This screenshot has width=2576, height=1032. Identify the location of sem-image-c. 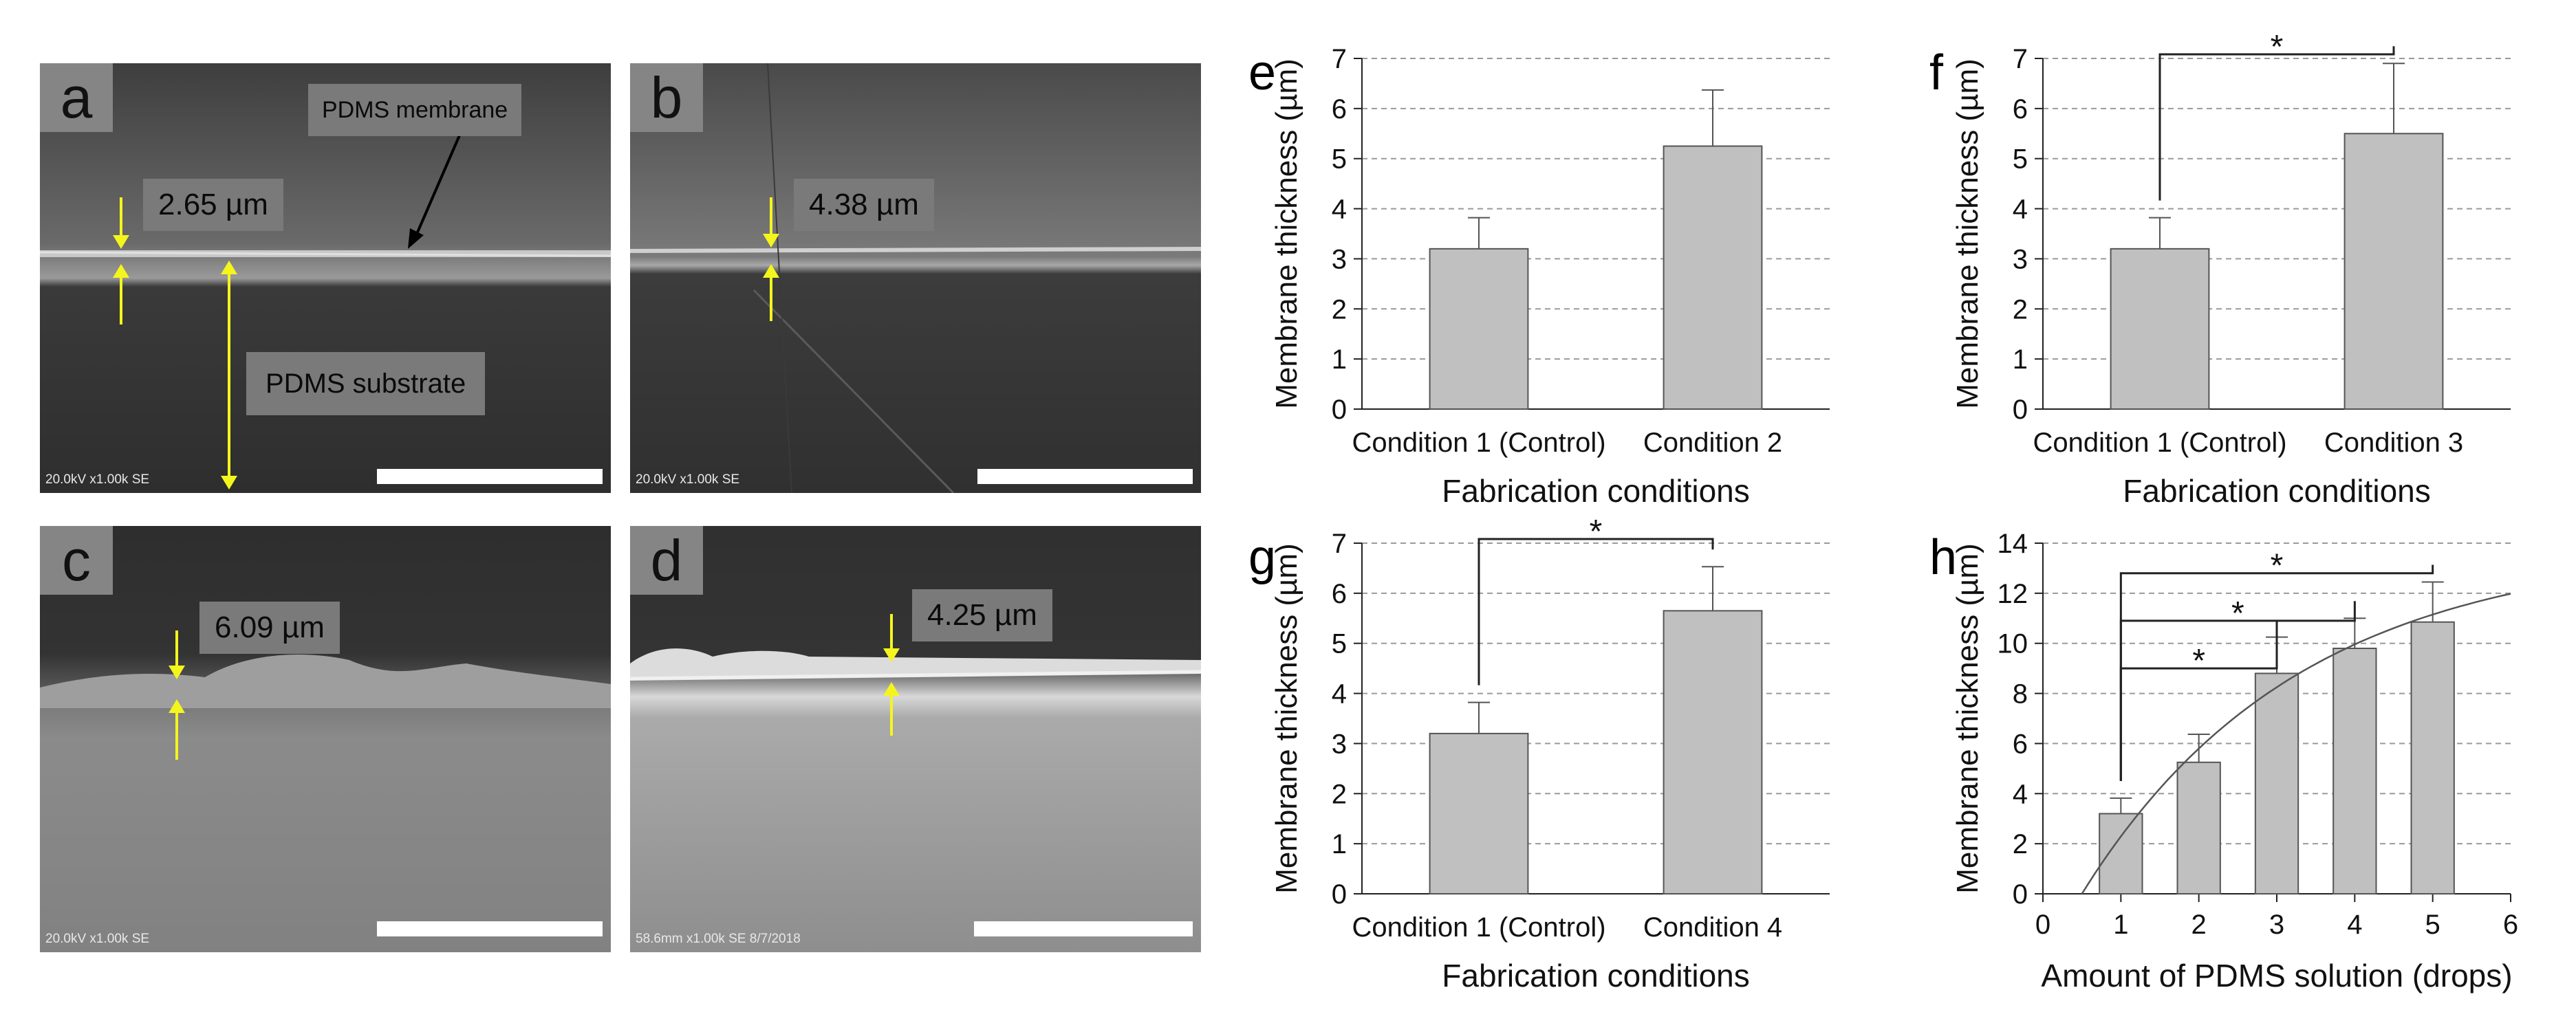
(325, 739).